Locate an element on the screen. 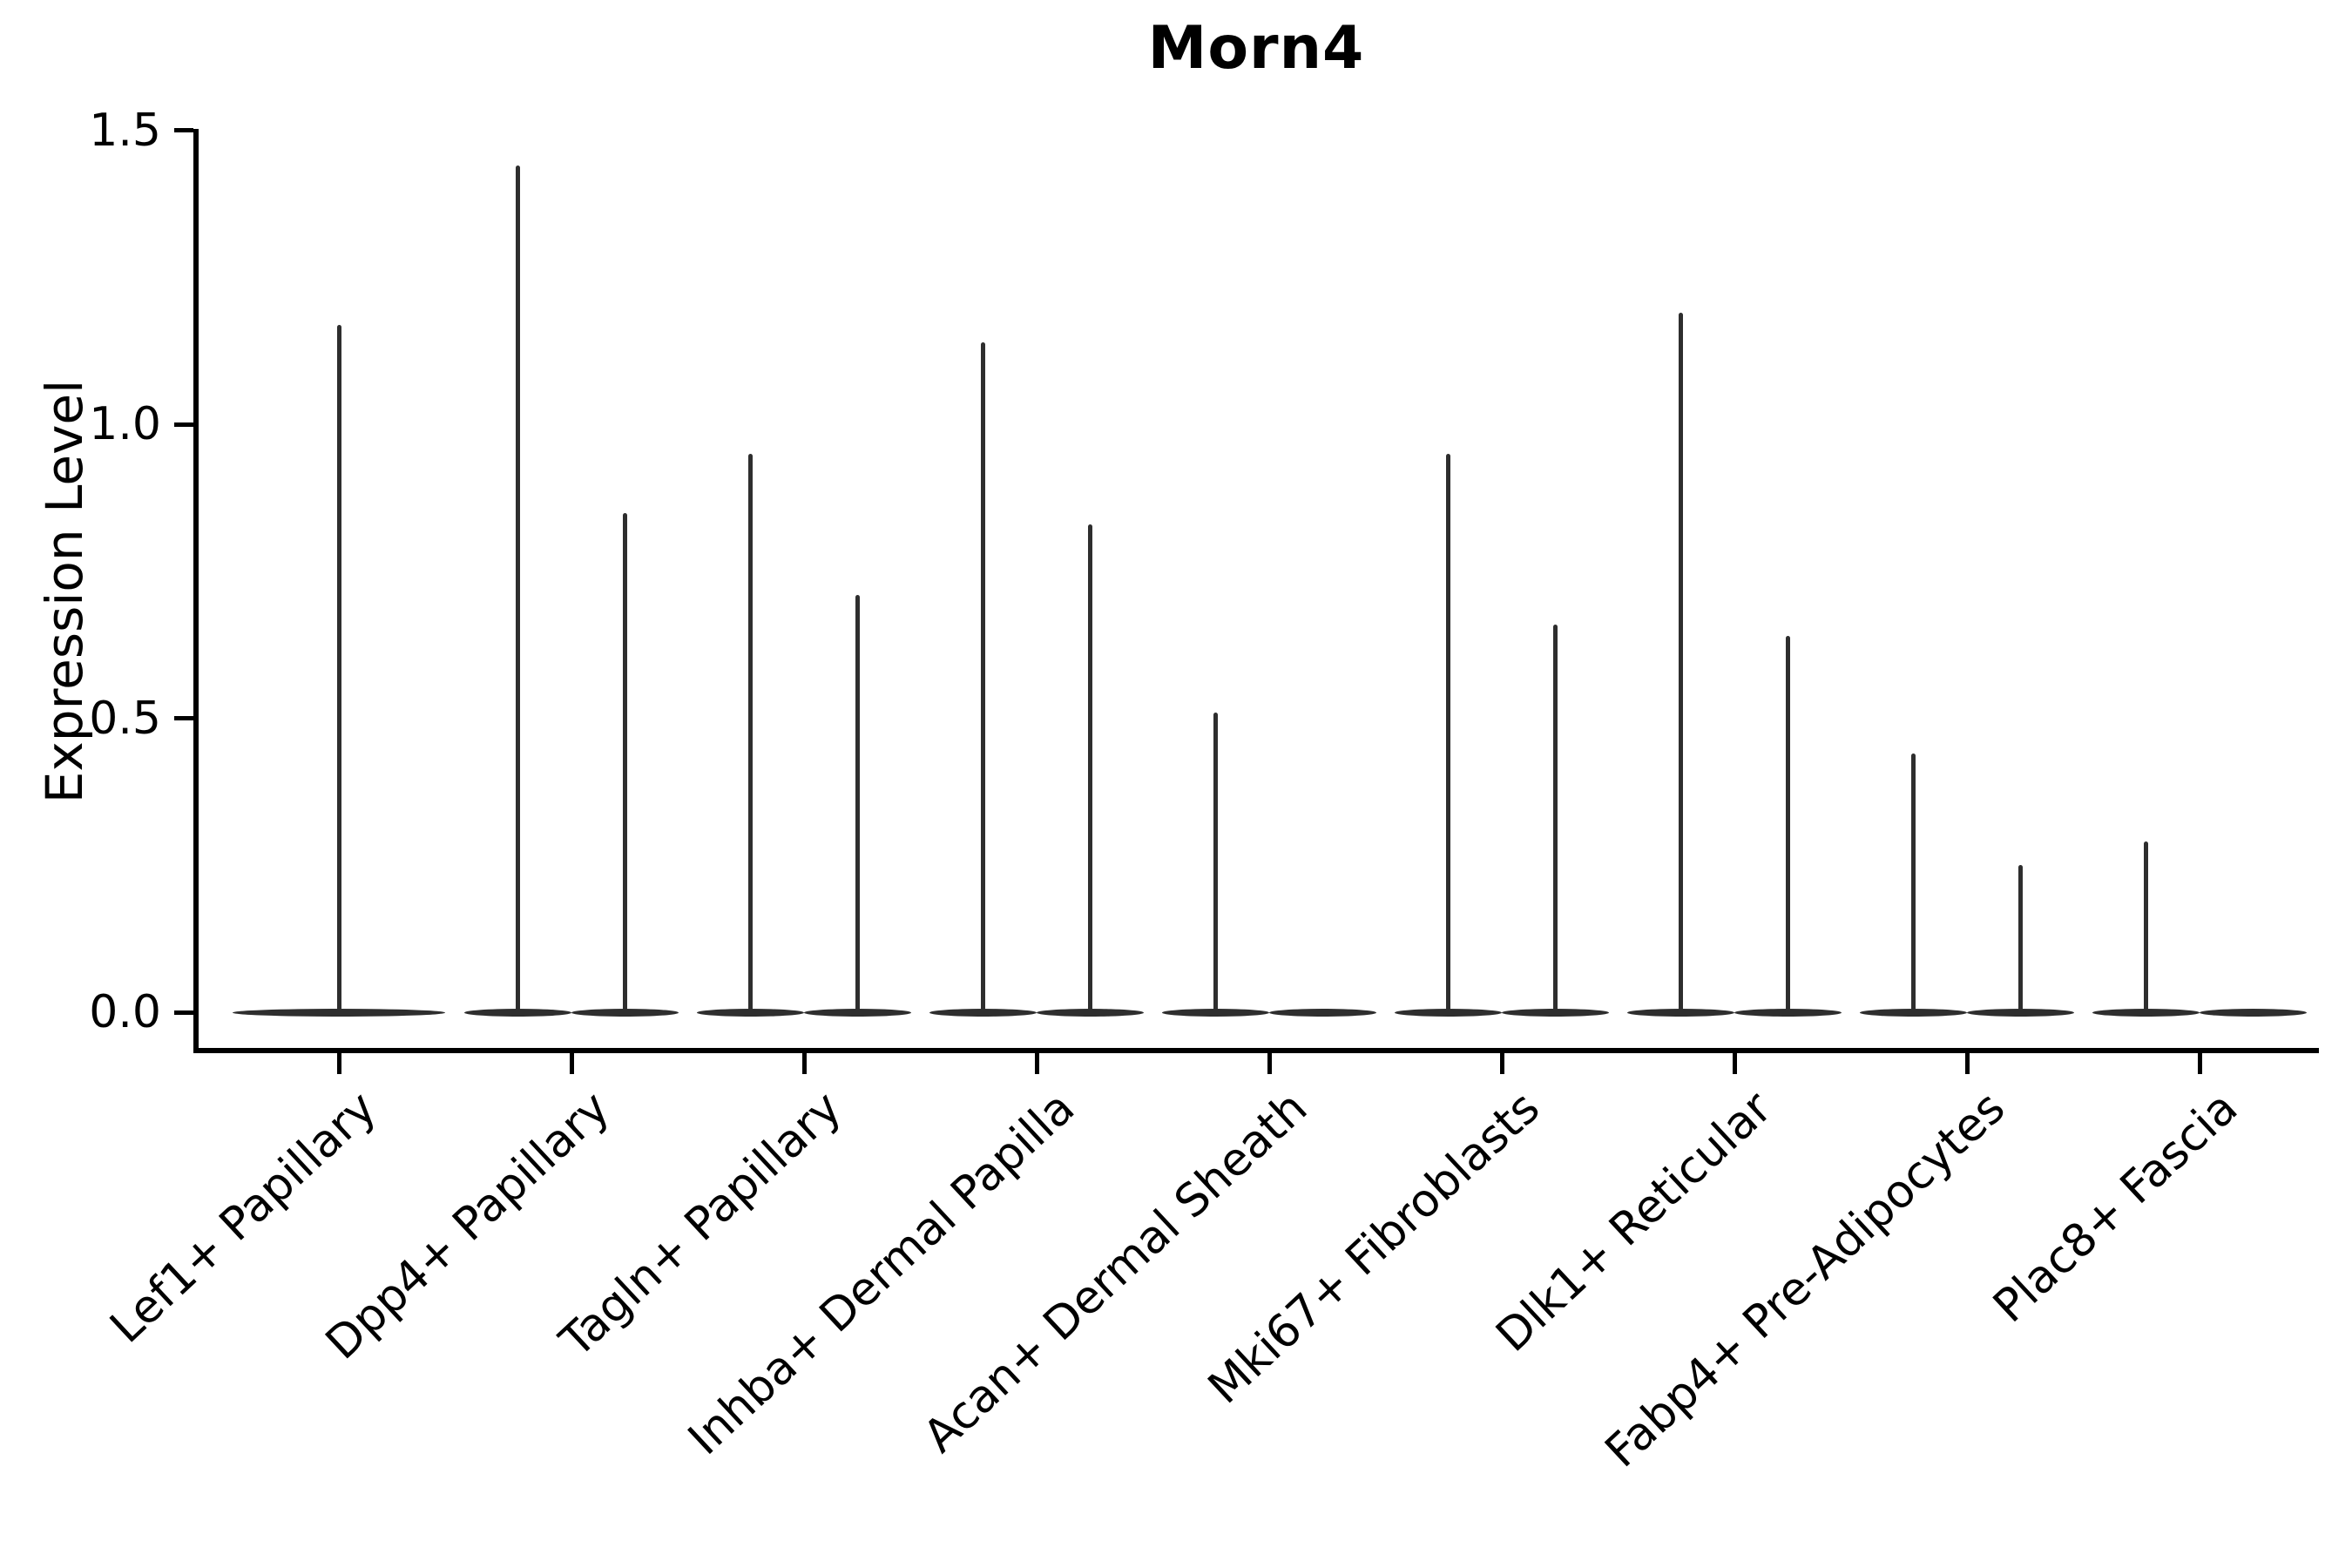 The image size is (2352, 1568). x-tick-label: Plac8+ Fascia is located at coordinates (2115, 1207).